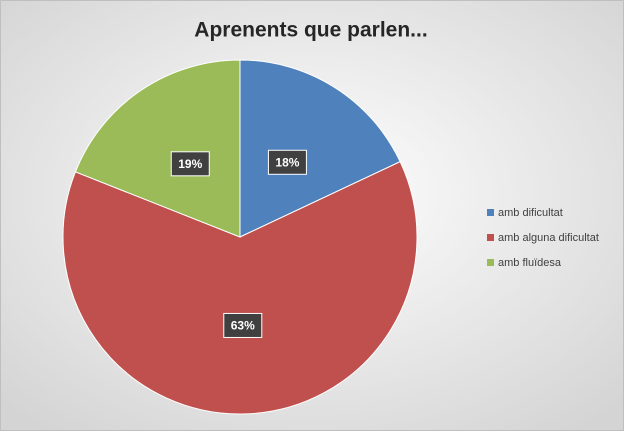 The image size is (624, 431). What do you see at coordinates (530, 213) in the screenshot?
I see `legend-label: amb dificultat` at bounding box center [530, 213].